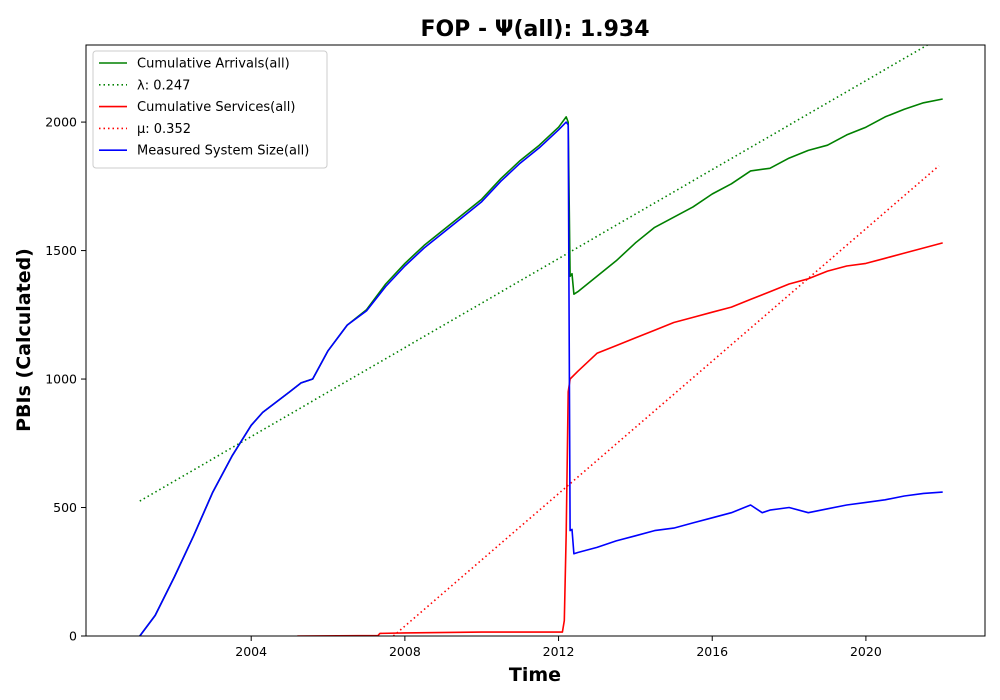 Image resolution: width=1000 pixels, height=700 pixels. Describe the element at coordinates (866, 651) in the screenshot. I see `x-tick-label-4: 2020` at that location.